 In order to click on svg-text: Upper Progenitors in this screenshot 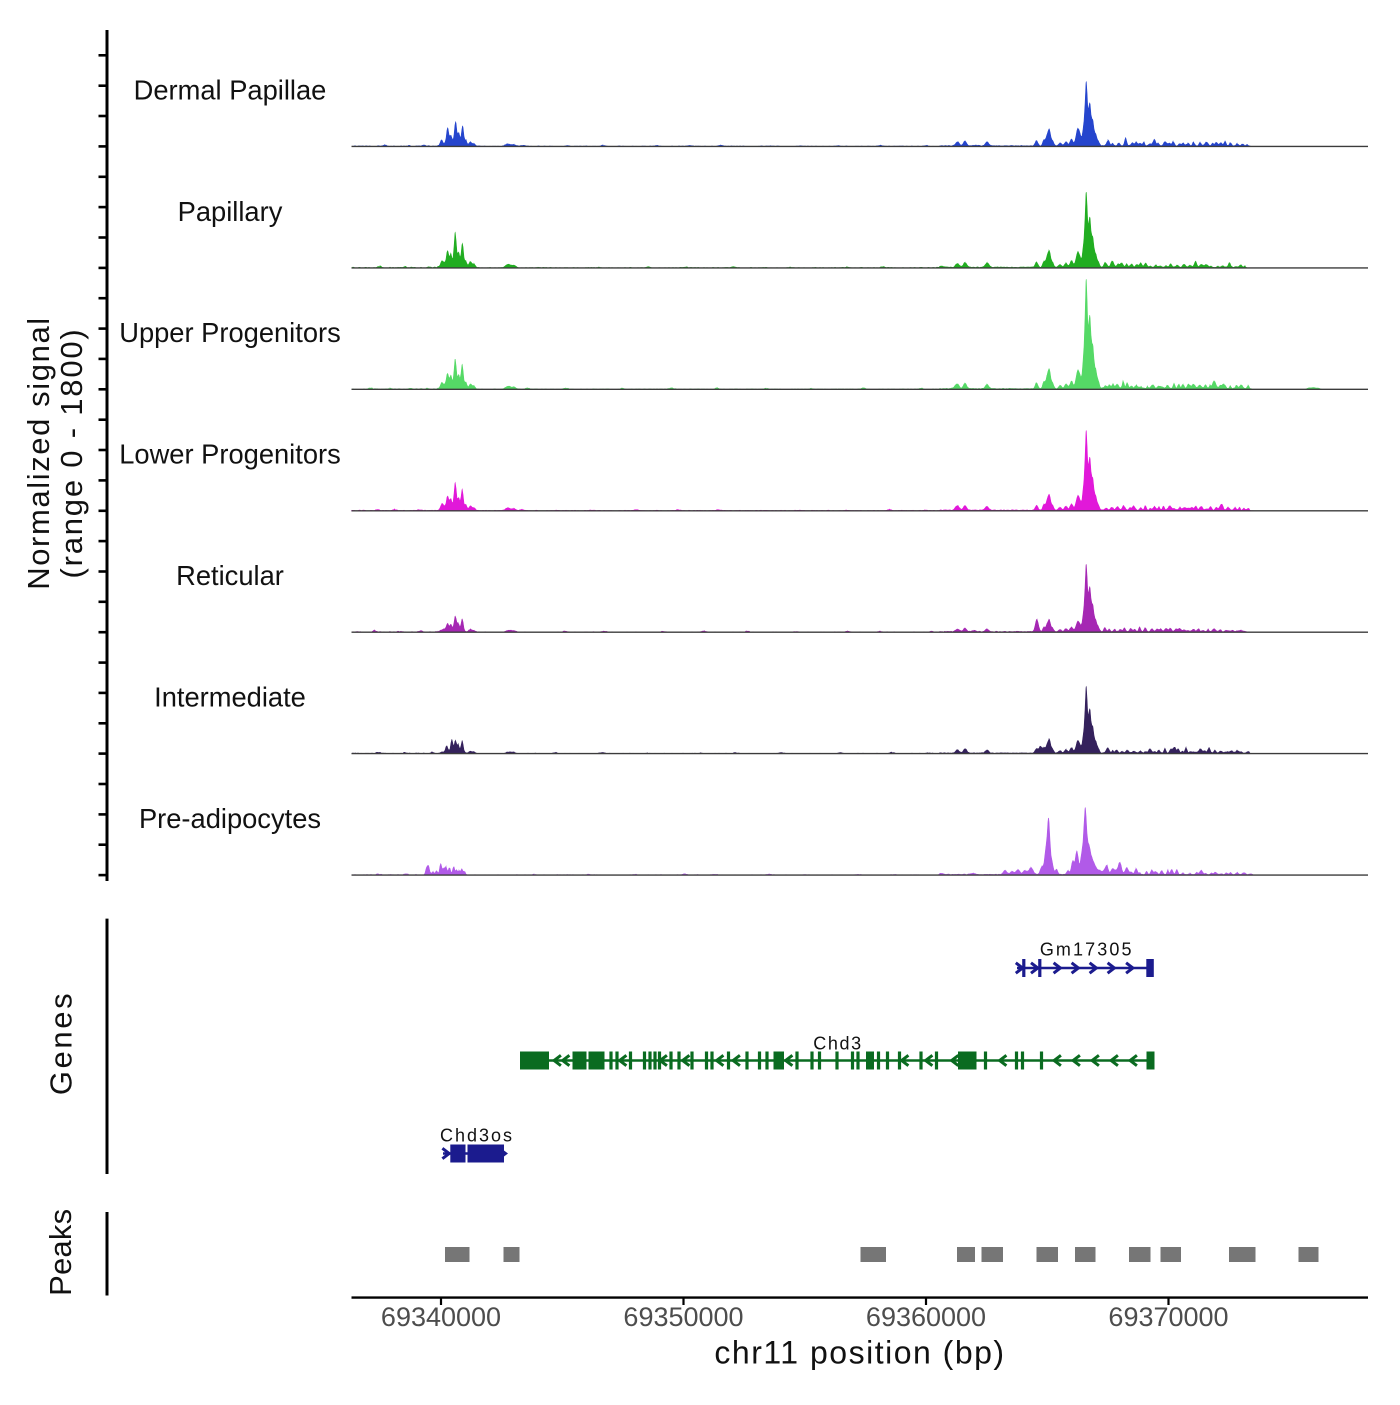, I will do `click(230, 332)`.